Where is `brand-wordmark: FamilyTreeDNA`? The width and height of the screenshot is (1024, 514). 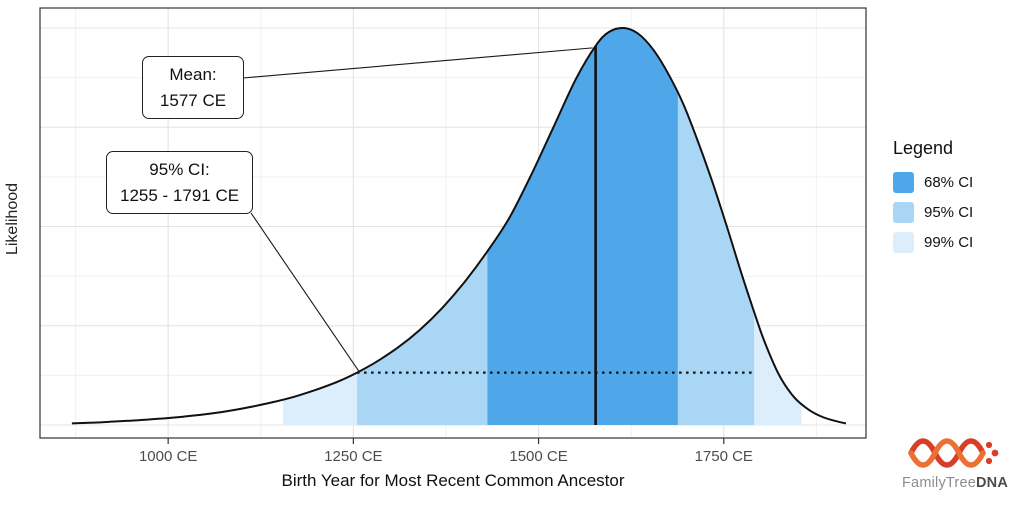
brand-wordmark: FamilyTreeDNA is located at coordinates (955, 483).